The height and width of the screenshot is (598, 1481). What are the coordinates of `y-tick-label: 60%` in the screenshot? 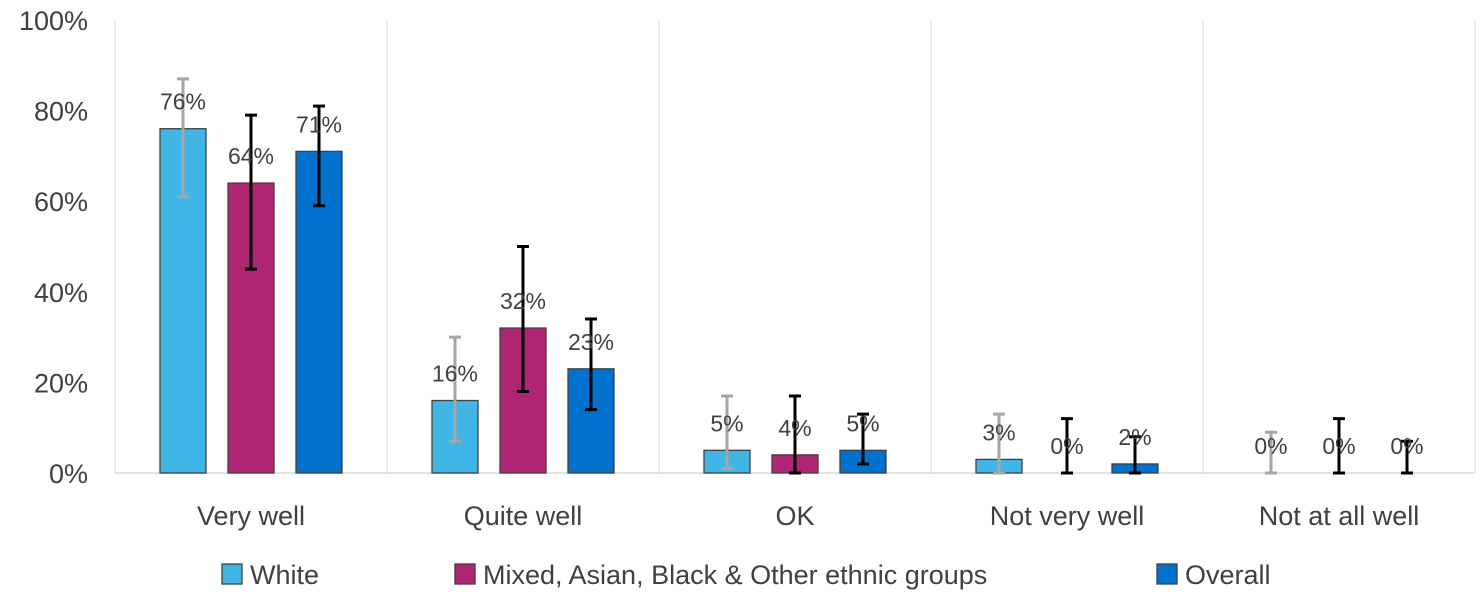 It's located at (61, 202).